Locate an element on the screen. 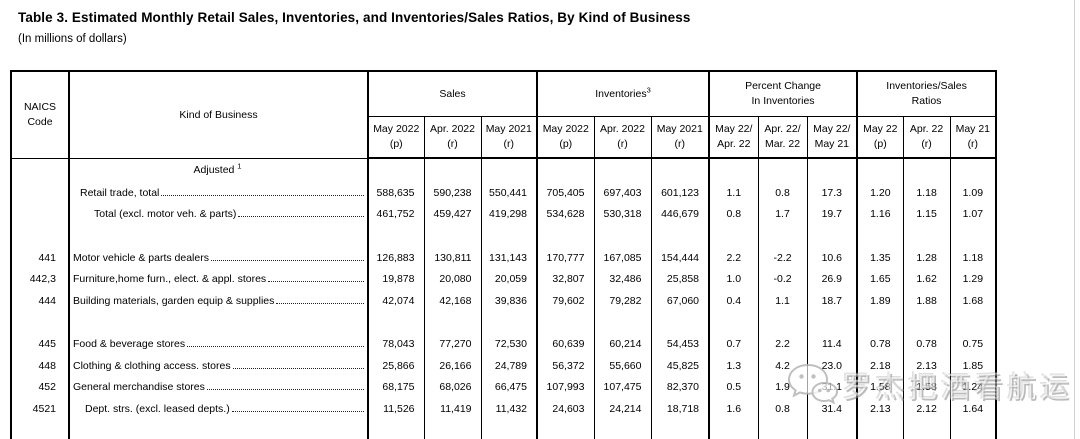 The width and height of the screenshot is (1080, 439). business-label: Dept. strs. (excl. leased depts.) is located at coordinates (157, 408).